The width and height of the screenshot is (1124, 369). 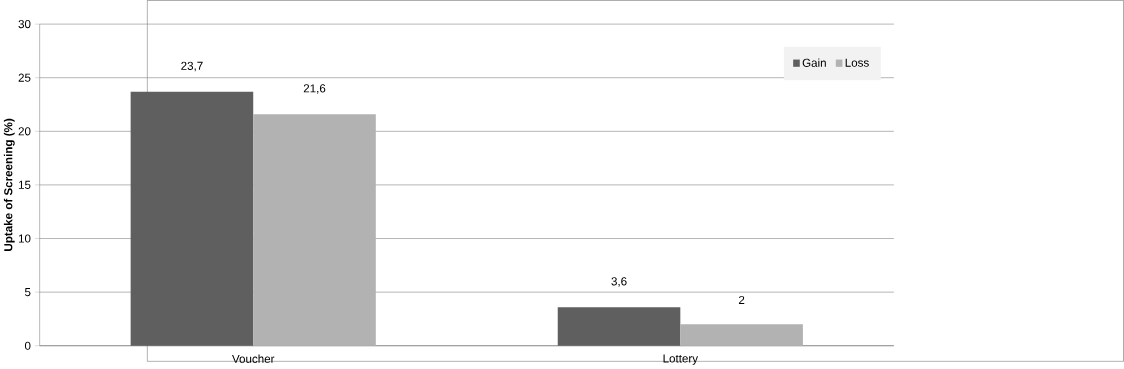 I want to click on data-label: 21,6, so click(x=314, y=89).